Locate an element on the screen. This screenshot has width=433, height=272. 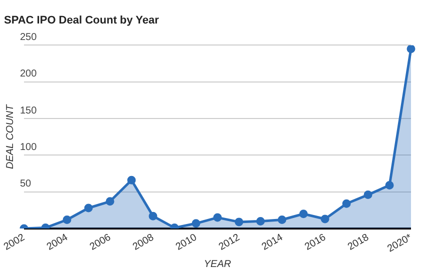
x-tick-label: 2010 is located at coordinates (187, 242).